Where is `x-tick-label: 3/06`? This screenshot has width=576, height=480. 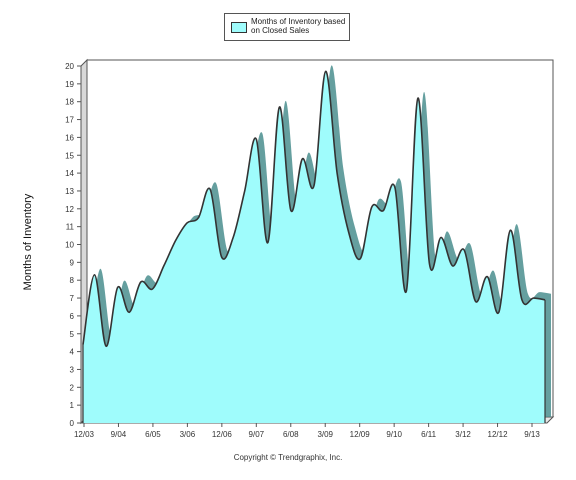
x-tick-label: 3/06 is located at coordinates (188, 434).